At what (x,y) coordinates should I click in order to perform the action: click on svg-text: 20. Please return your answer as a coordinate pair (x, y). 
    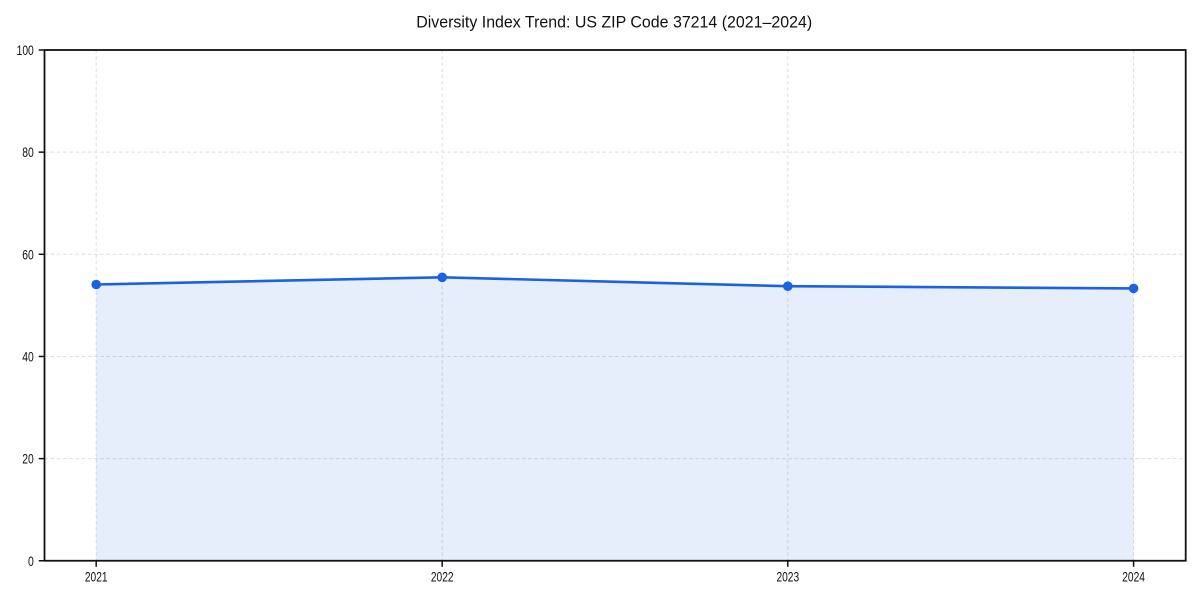
    Looking at the image, I should click on (28, 459).